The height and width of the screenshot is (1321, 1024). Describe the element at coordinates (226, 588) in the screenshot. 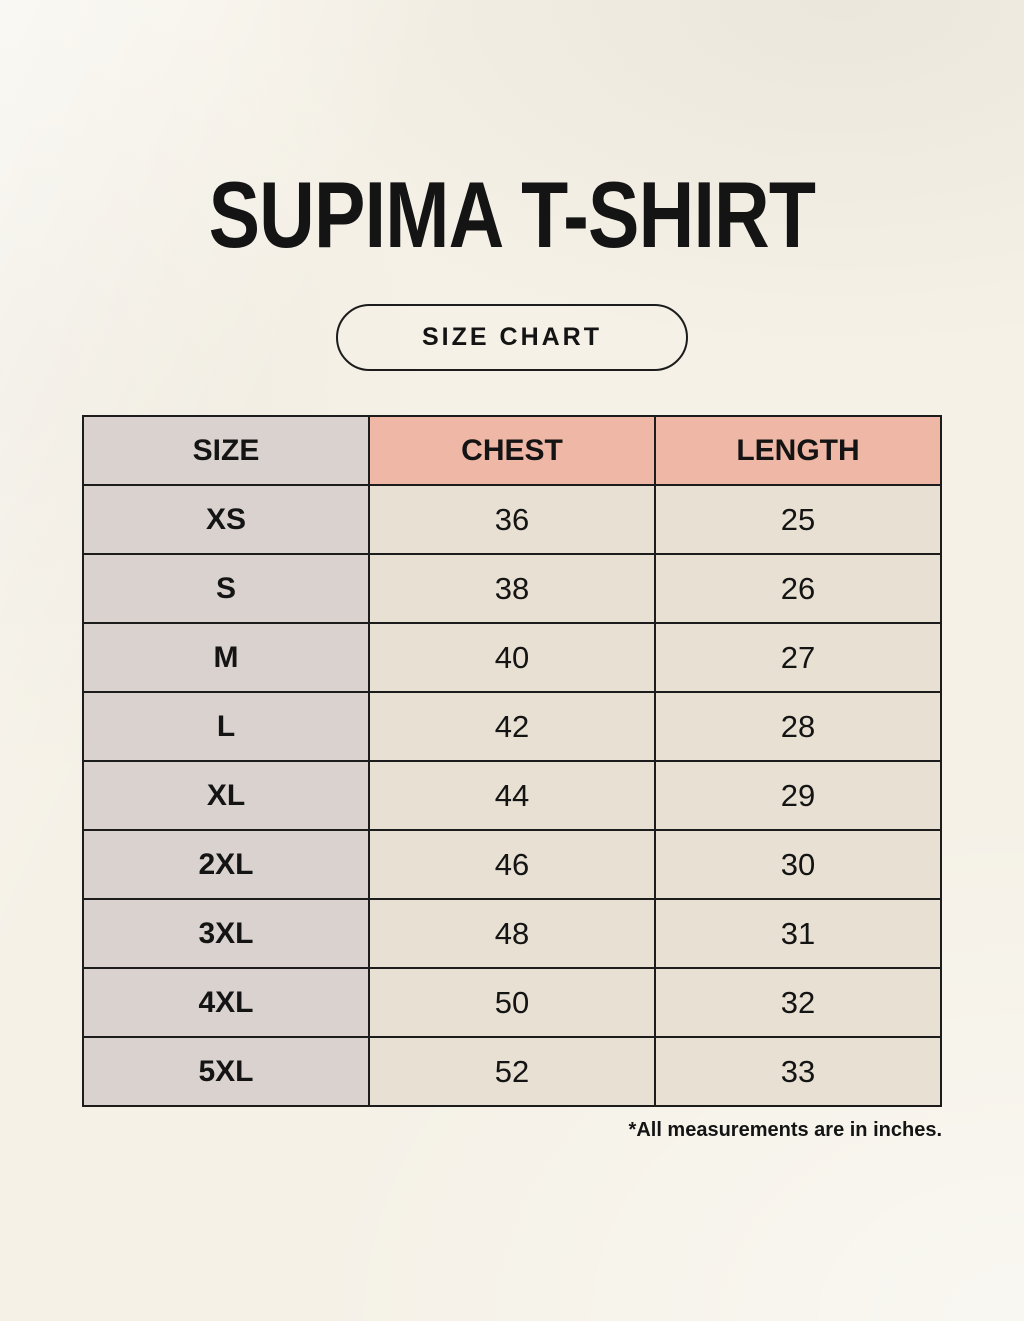

I see `size-cell: S` at that location.